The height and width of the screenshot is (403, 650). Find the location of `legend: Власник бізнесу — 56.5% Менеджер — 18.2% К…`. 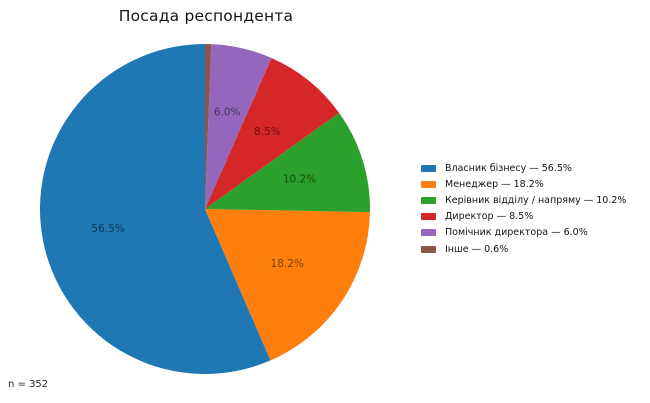

legend: Власник бізнесу — 56.5% Менеджер — 18.2% К… is located at coordinates (523, 208).